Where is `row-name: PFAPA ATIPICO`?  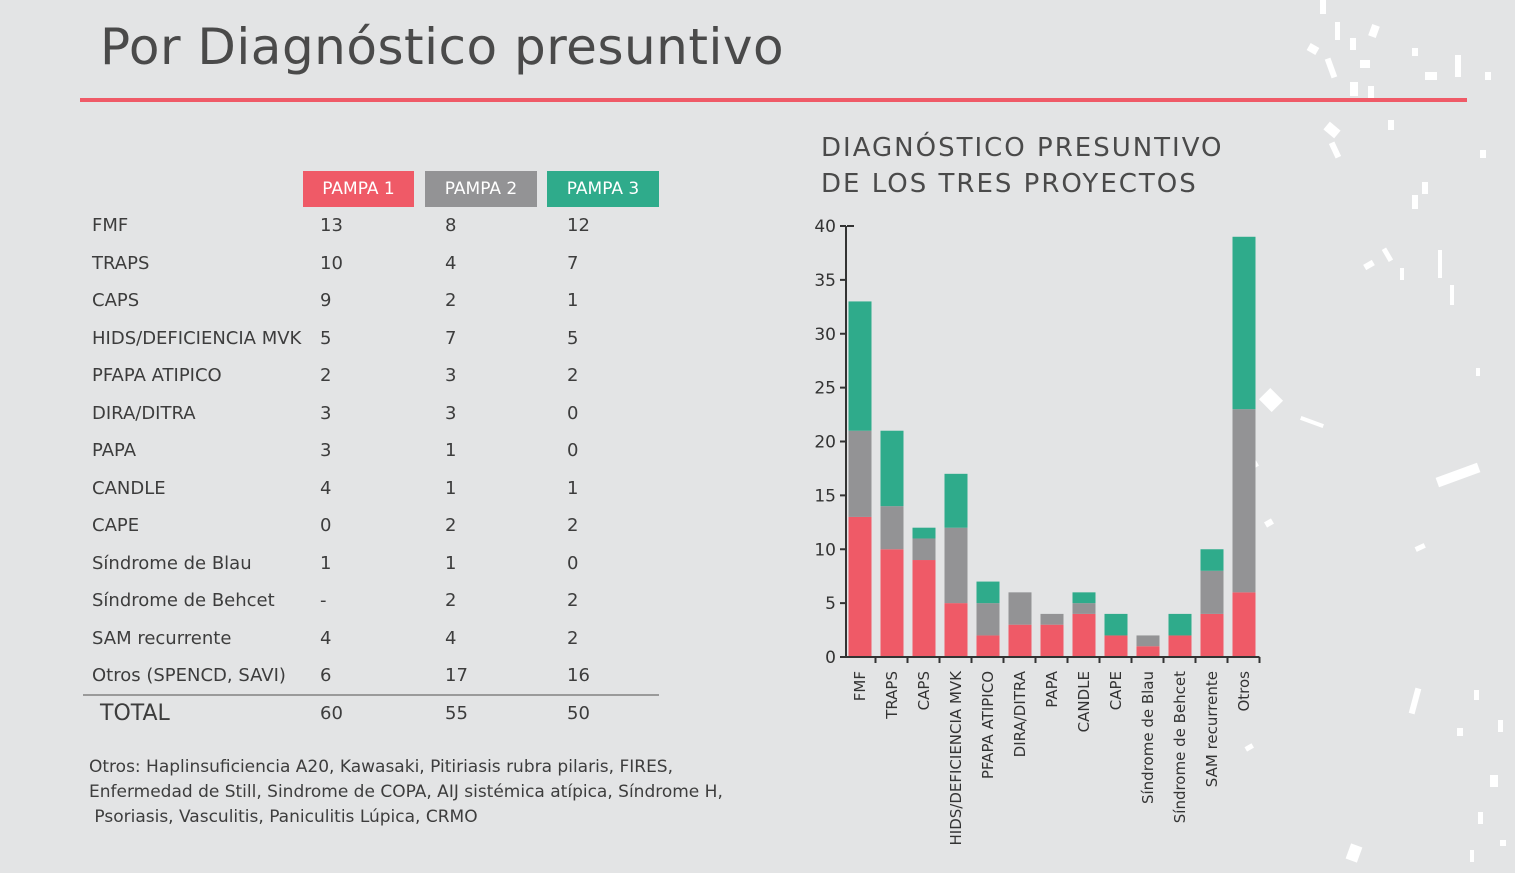 row-name: PFAPA ATIPICO is located at coordinates (157, 375).